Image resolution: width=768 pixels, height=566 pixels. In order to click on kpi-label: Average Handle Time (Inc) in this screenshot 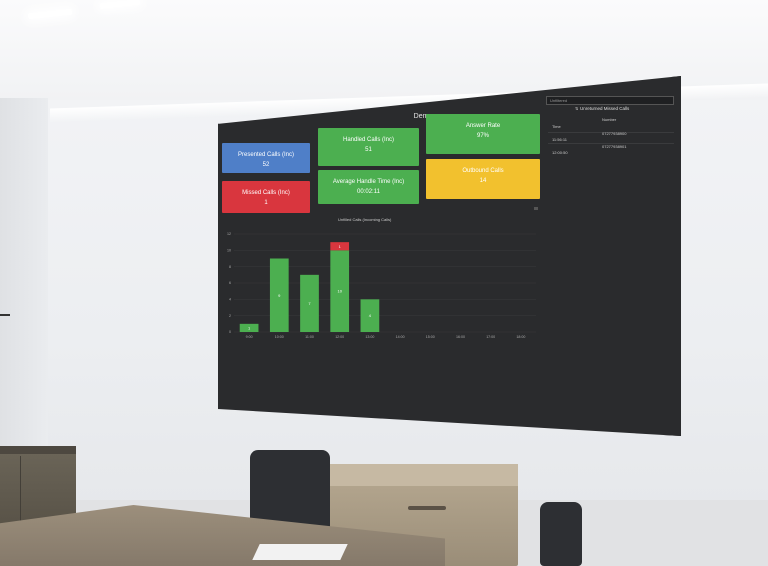, I will do `click(368, 182)`.